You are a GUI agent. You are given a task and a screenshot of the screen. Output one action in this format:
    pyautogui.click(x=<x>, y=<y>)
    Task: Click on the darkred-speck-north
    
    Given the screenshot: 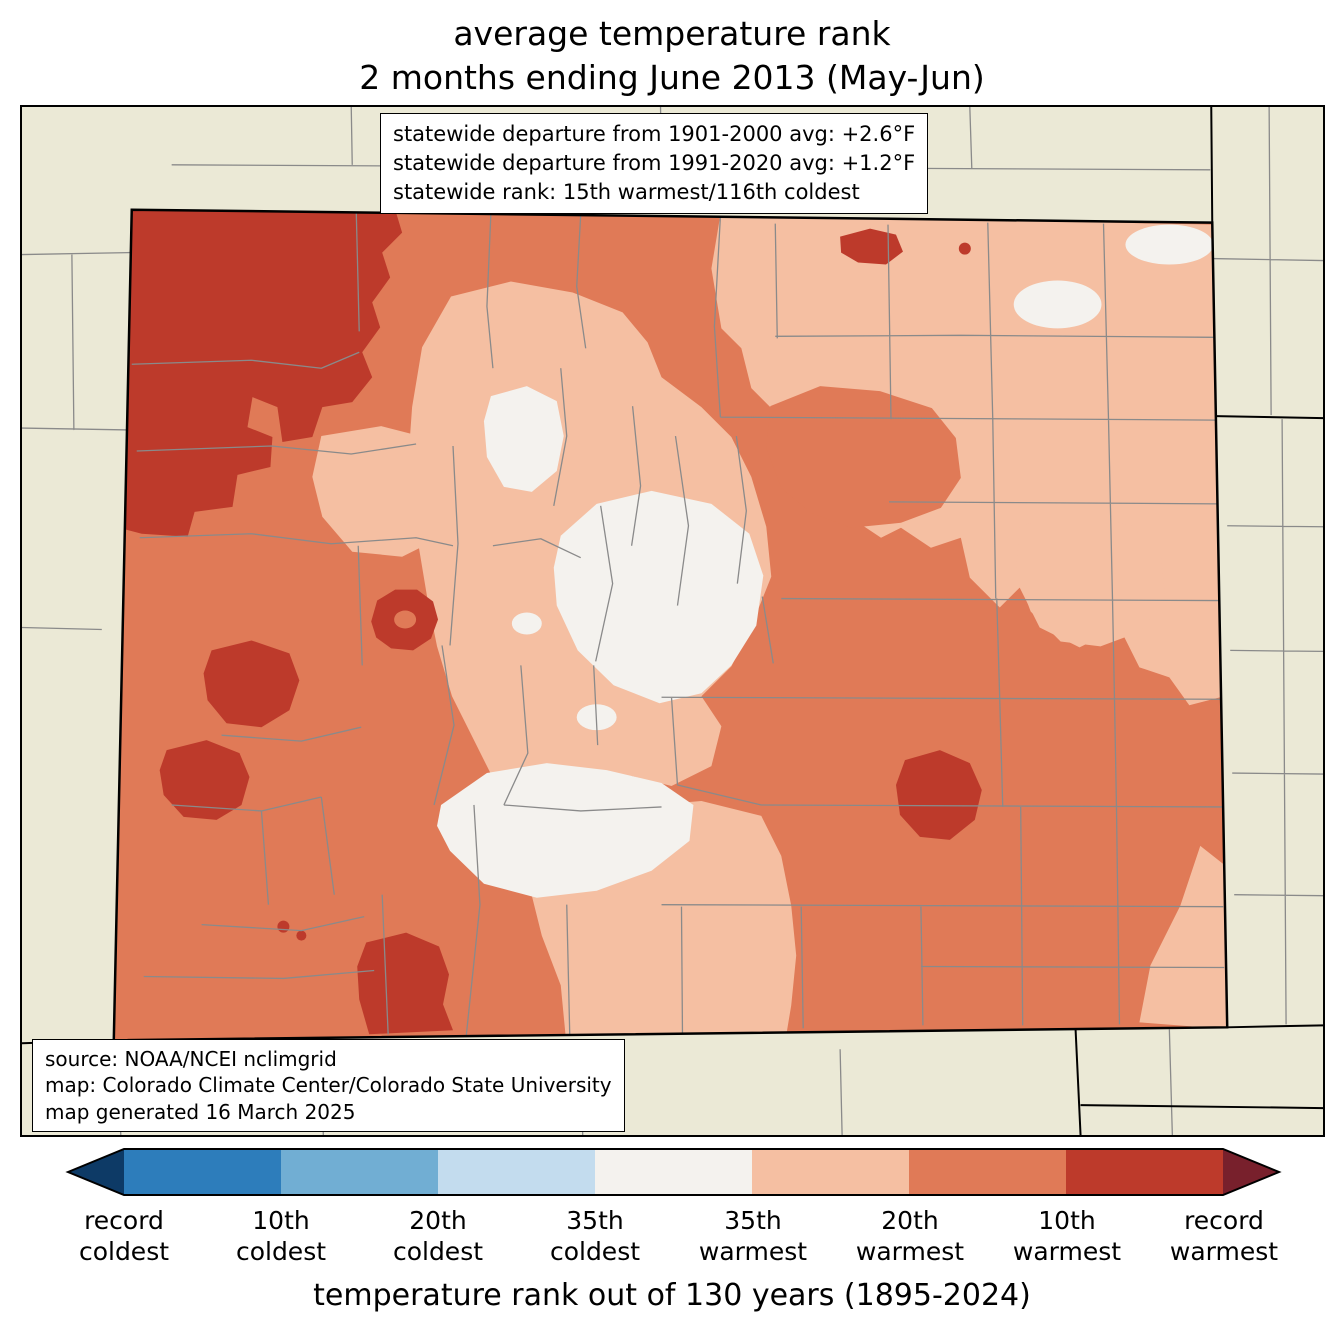 What is the action you would take?
    pyautogui.click(x=964, y=248)
    